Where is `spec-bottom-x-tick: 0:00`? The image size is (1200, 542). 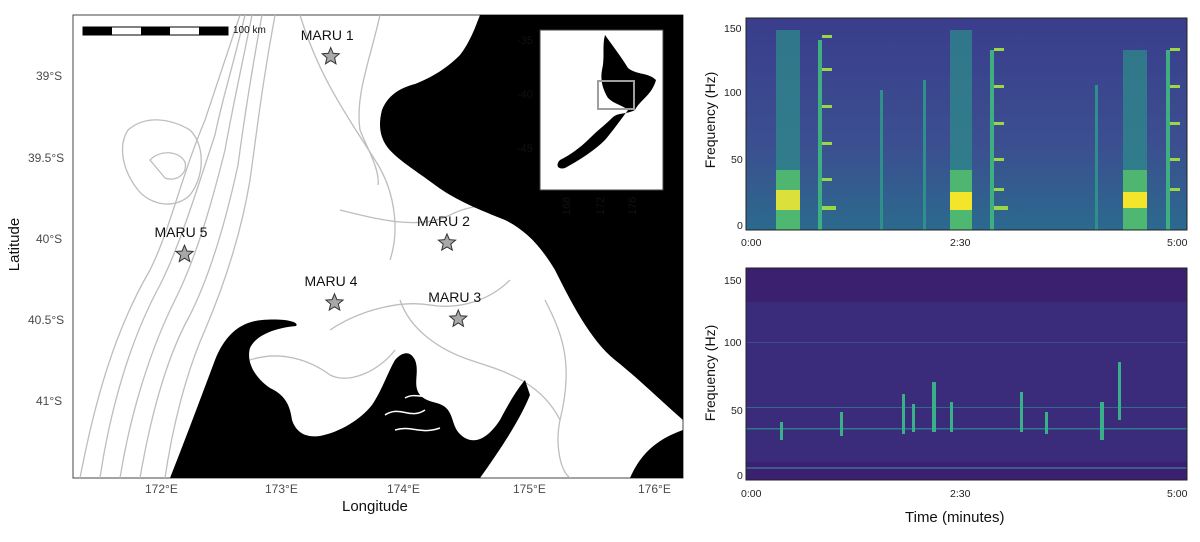 spec-bottom-x-tick: 0:00 is located at coordinates (751, 494).